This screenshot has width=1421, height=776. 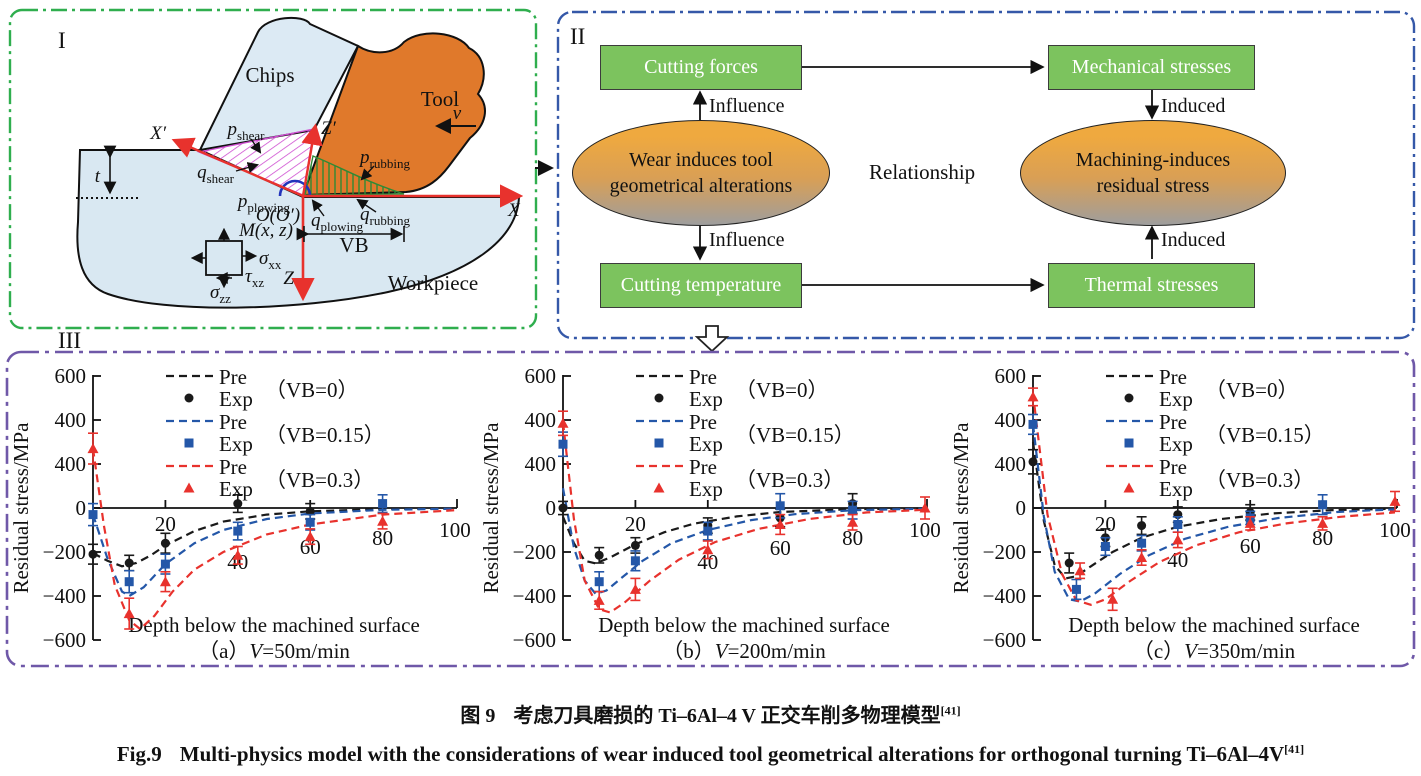 I want to click on y-tick-label: −400, so click(x=64, y=596).